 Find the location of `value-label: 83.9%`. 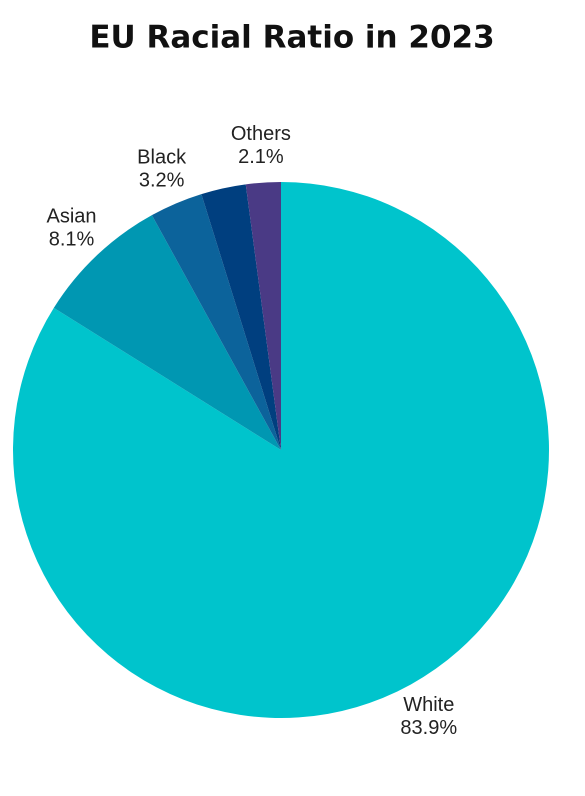

value-label: 83.9% is located at coordinates (428, 728).